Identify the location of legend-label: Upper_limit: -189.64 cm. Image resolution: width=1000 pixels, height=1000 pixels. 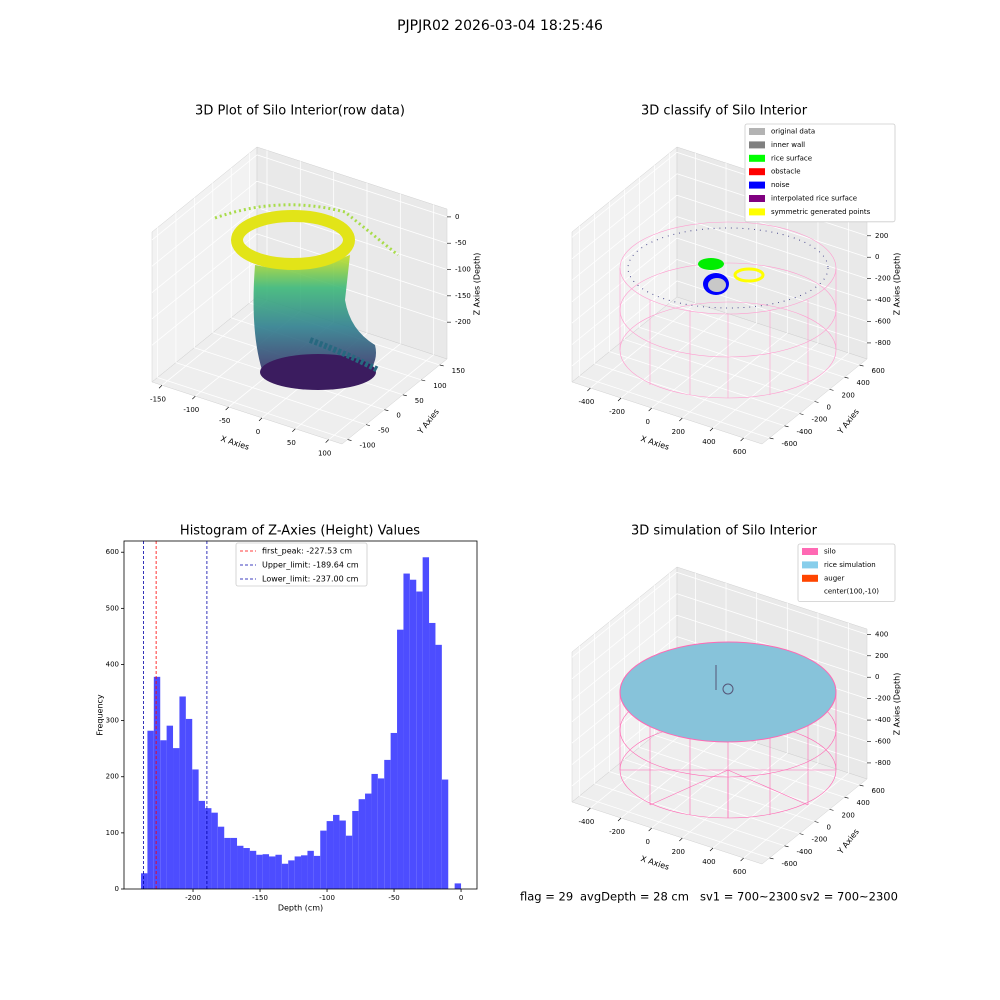
(310, 565).